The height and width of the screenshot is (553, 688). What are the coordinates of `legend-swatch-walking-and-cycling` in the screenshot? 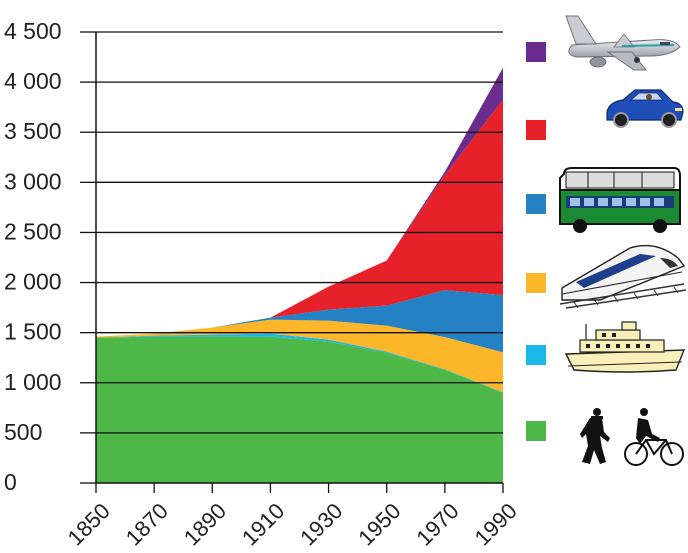 It's located at (536, 431).